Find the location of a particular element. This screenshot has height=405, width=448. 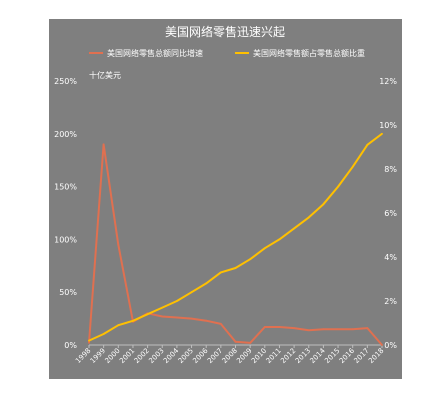

right-tick-label: 2% is located at coordinates (390, 301).